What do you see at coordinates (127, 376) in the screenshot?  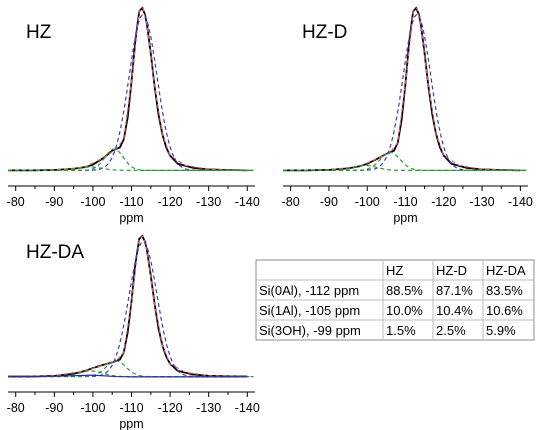 I see `series-baseline` at bounding box center [127, 376].